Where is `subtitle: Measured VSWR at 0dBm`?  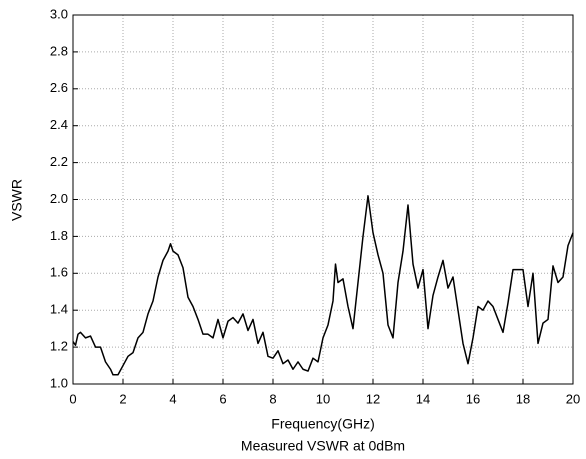 subtitle: Measured VSWR at 0dBm is located at coordinates (323, 446).